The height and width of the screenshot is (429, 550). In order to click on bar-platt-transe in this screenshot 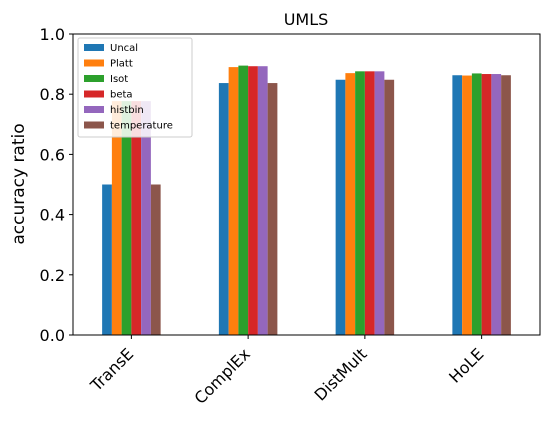, I will do `click(116, 218)`.